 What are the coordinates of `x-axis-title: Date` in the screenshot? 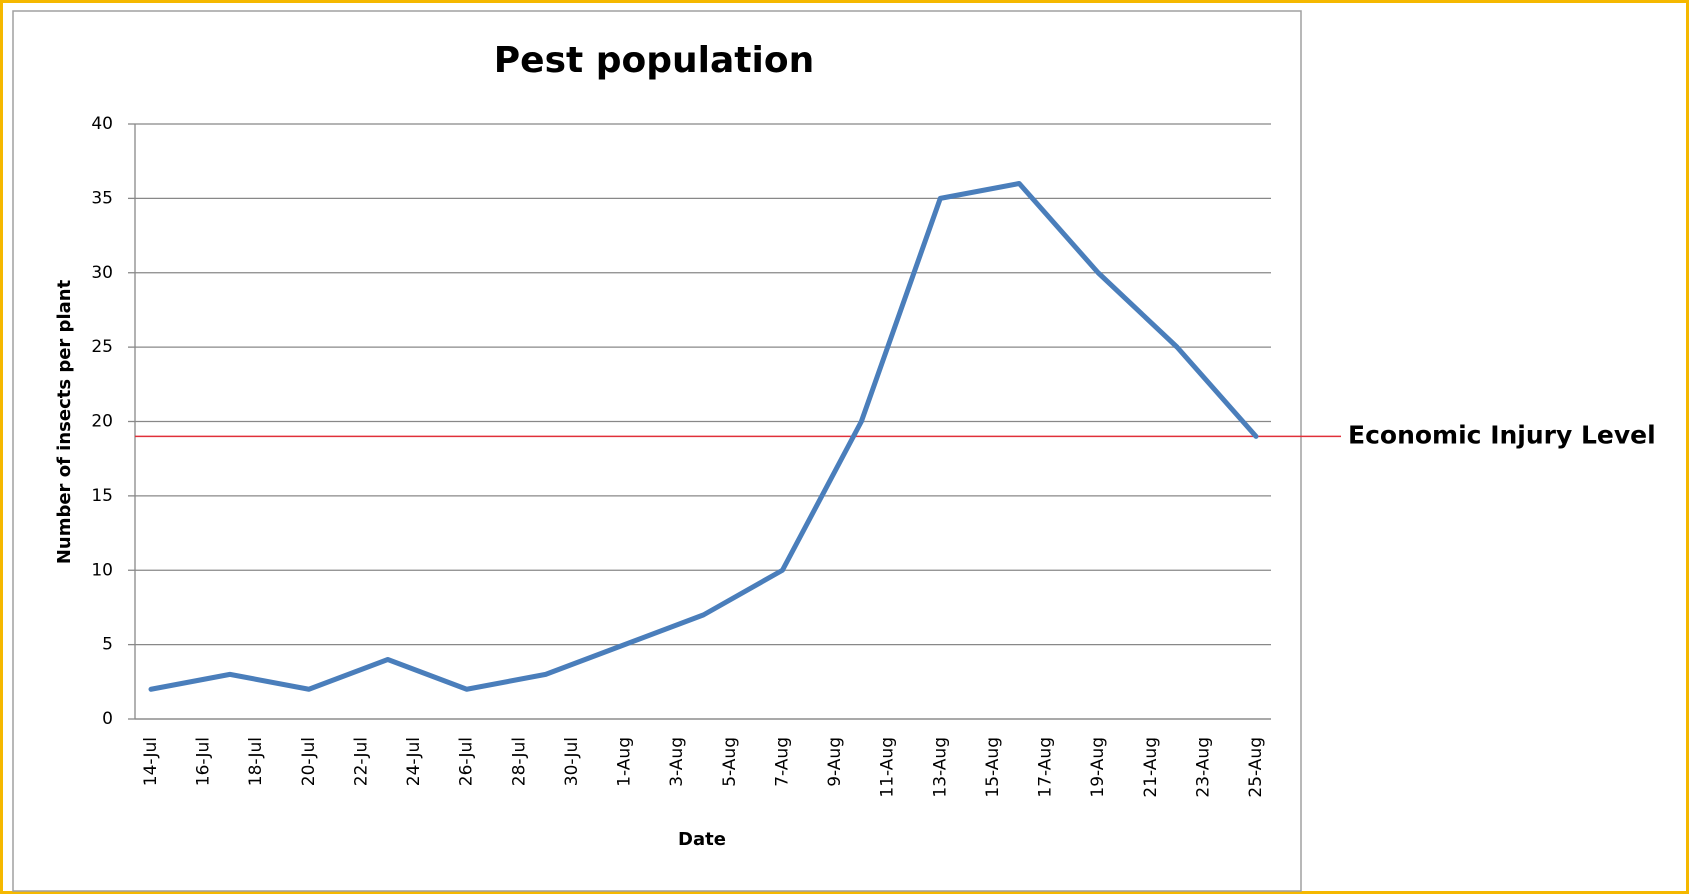 It's located at (702, 839).